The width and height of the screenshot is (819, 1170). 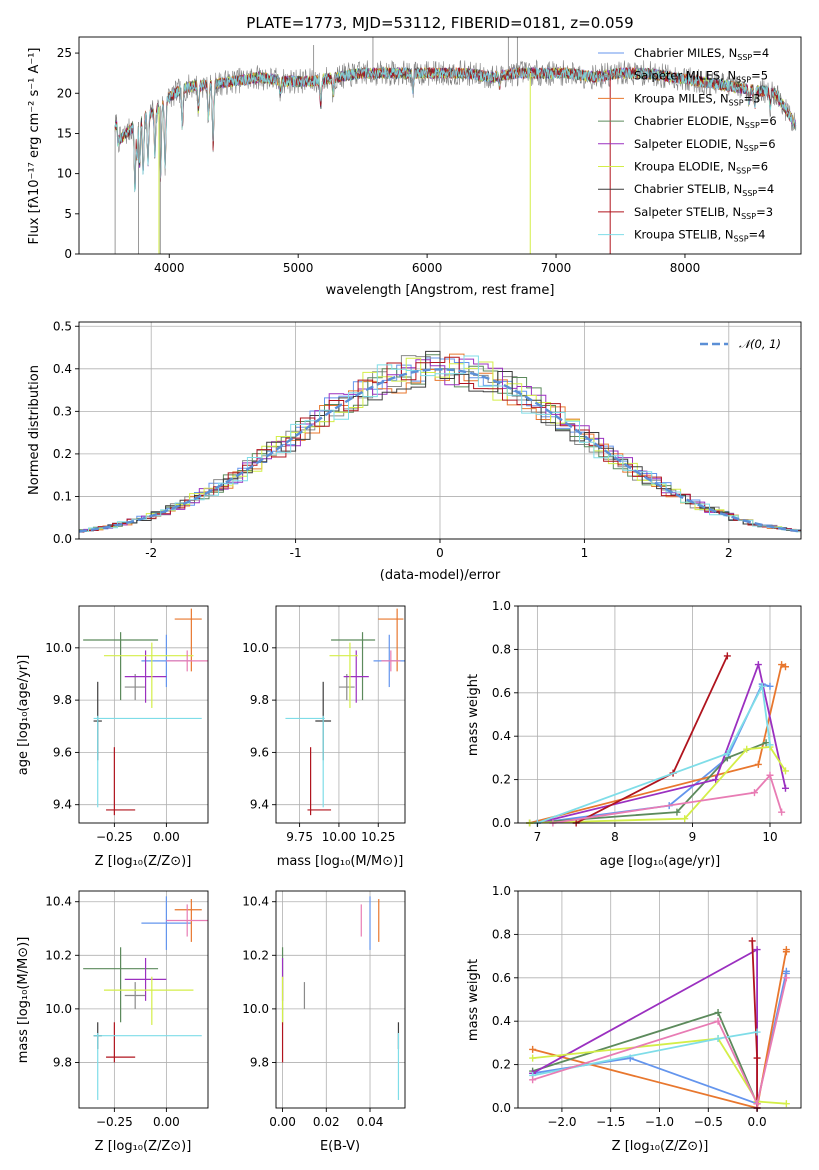 I want to click on legend-entry-label: Salpeter ELODIE, NSSP=6, so click(x=705, y=145).